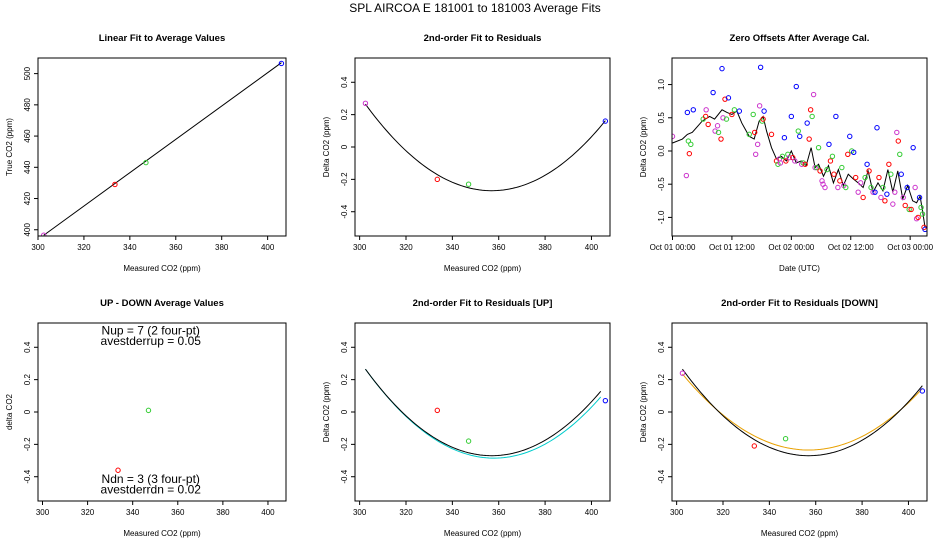 This screenshot has height=550, width=950. Describe the element at coordinates (27, 167) in the screenshot. I see `y-tick-label: 440` at that location.